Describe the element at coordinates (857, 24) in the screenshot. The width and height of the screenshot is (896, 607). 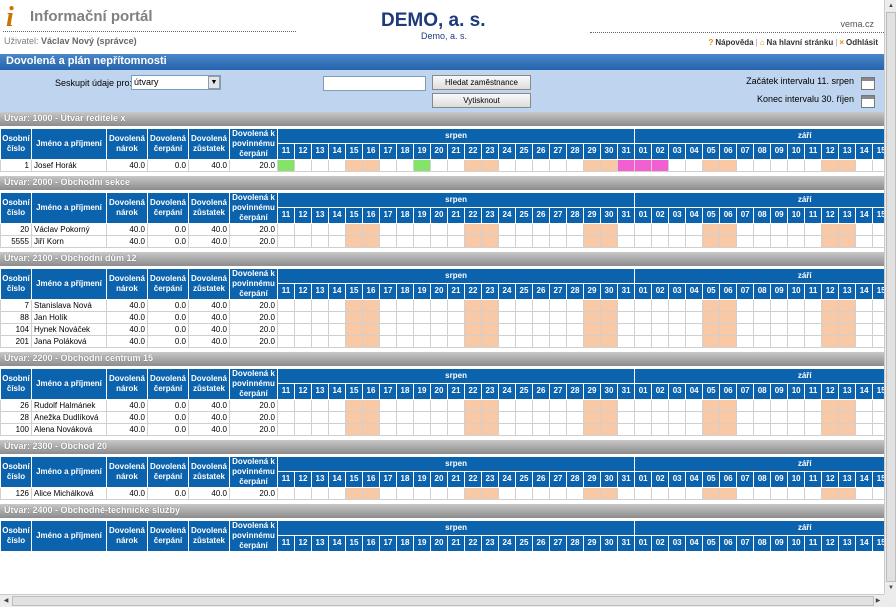
I see `site-link: vema.cz` at that location.